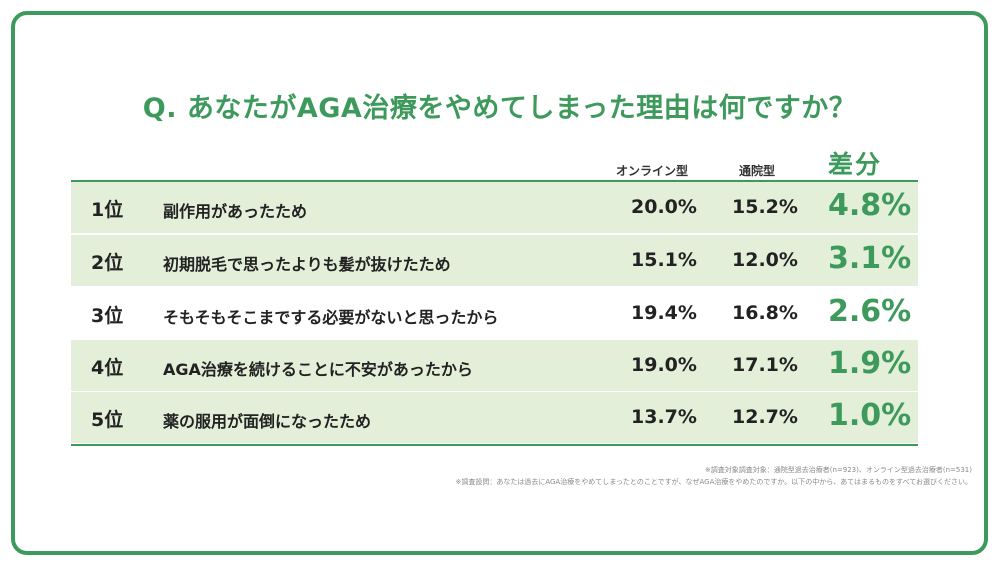  What do you see at coordinates (318, 369) in the screenshot?
I see `reason-text: AGA治療を続けることに不安があったから` at bounding box center [318, 369].